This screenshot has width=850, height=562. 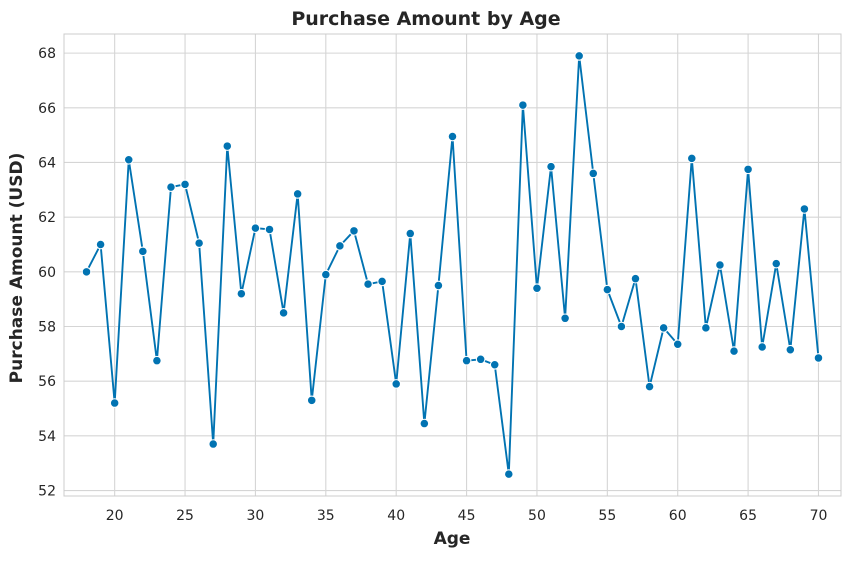 I want to click on y-tick-label: 62, so click(x=47, y=218).